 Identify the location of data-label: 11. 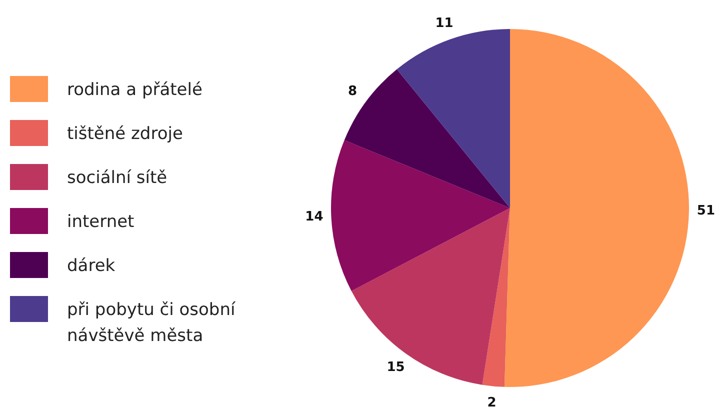
(444, 23).